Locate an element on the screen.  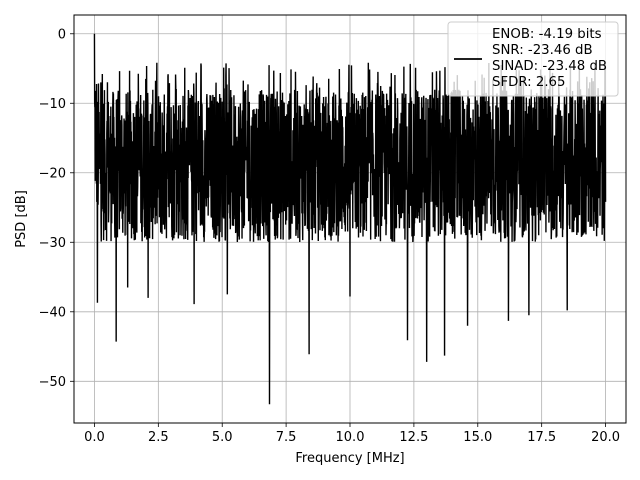
x-tick-label: 17.5 is located at coordinates (541, 437).